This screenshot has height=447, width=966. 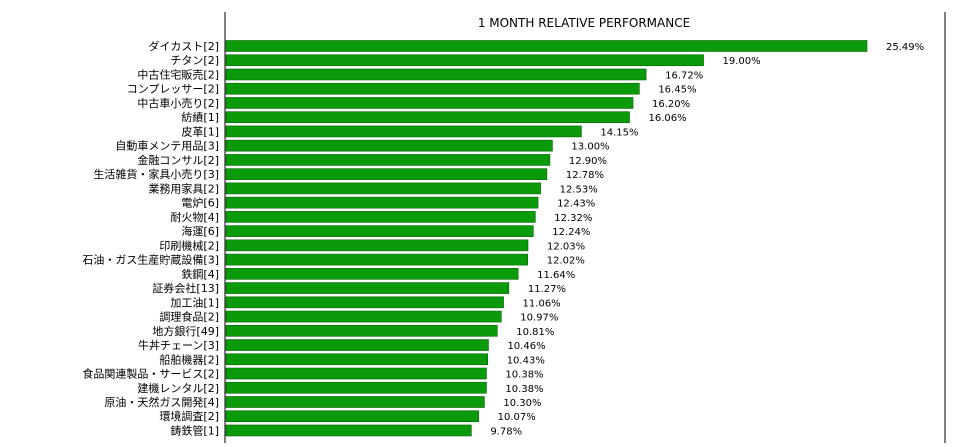 I want to click on value-label: 25.49%, so click(x=905, y=47).